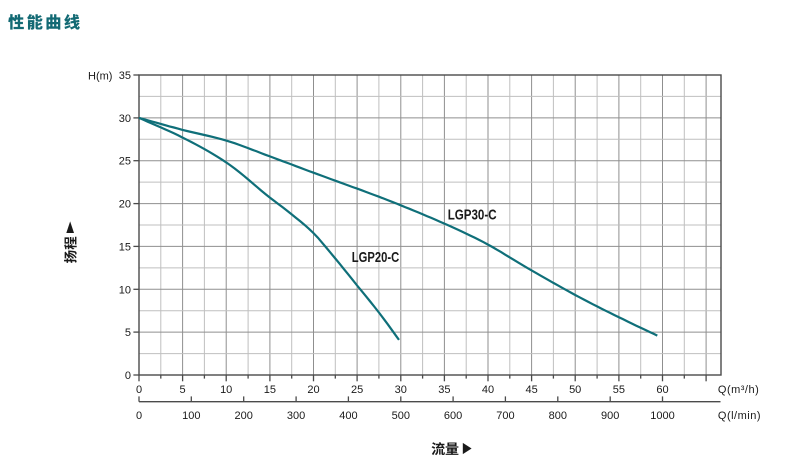 The height and width of the screenshot is (473, 790). Describe the element at coordinates (488, 390) in the screenshot. I see `svg-text: 40` at that location.